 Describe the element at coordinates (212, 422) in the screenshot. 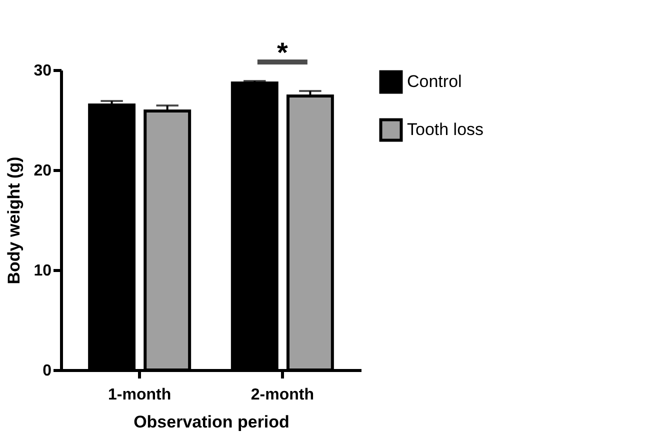

I see `x-axis-title: Observation period` at that location.